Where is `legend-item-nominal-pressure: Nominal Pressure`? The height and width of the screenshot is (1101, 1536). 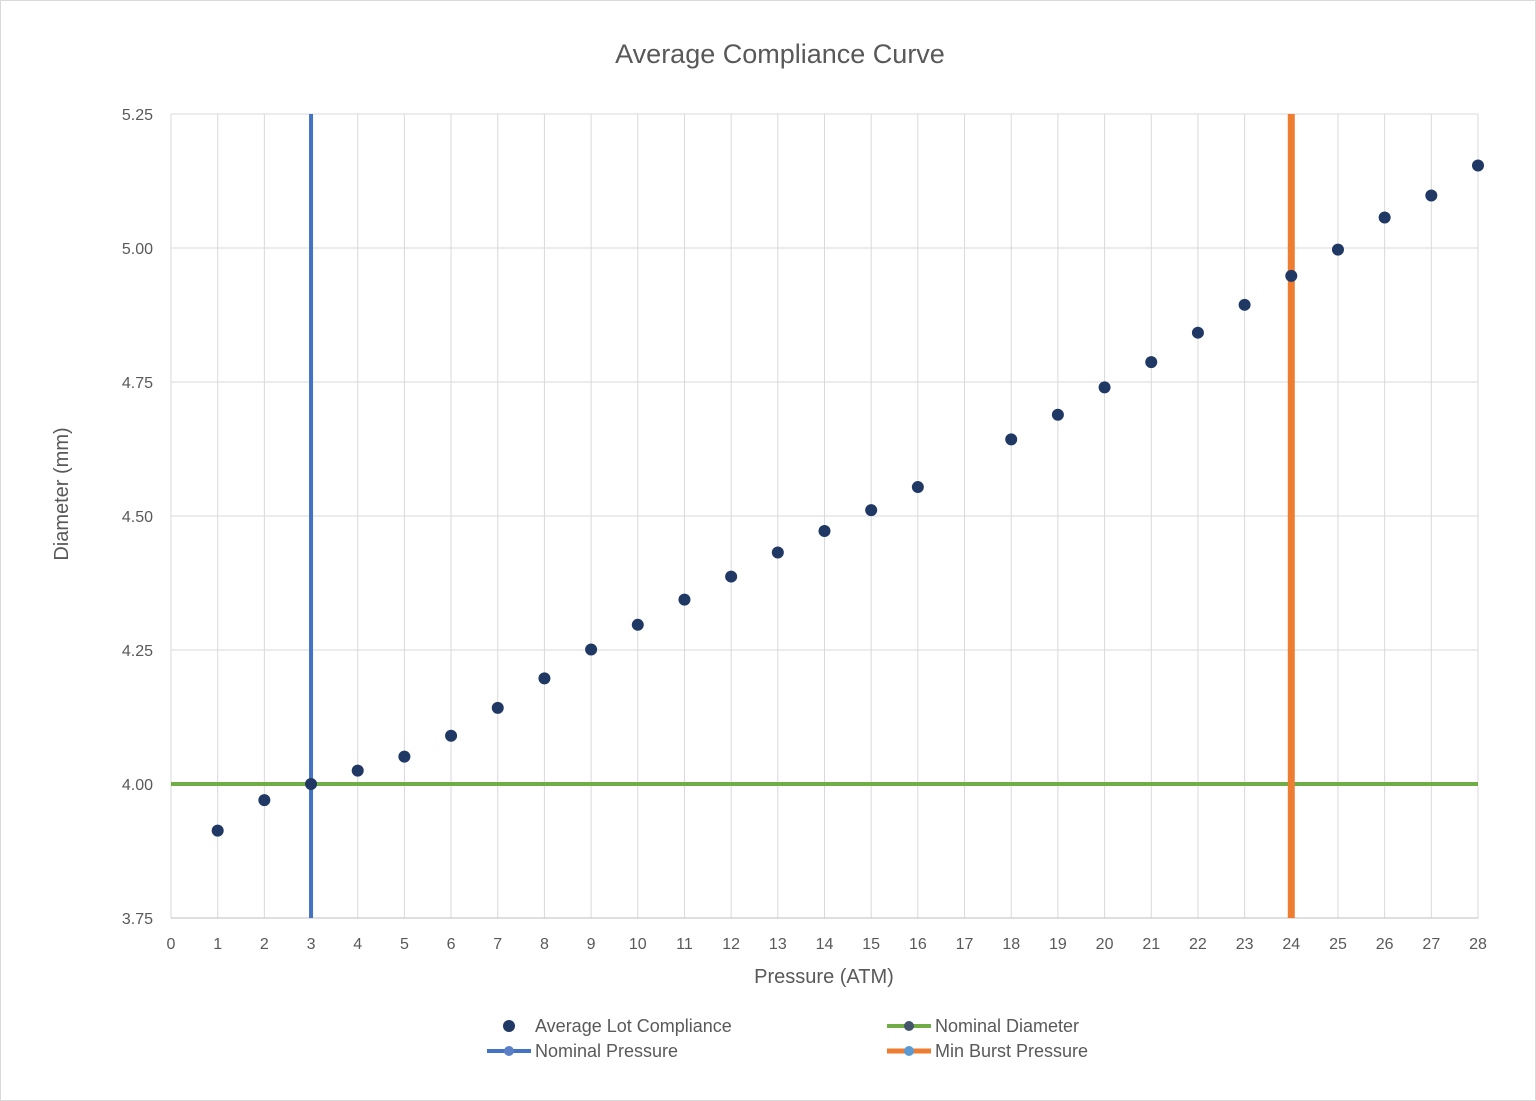
legend-item-nominal-pressure: Nominal Pressure is located at coordinates (582, 1051).